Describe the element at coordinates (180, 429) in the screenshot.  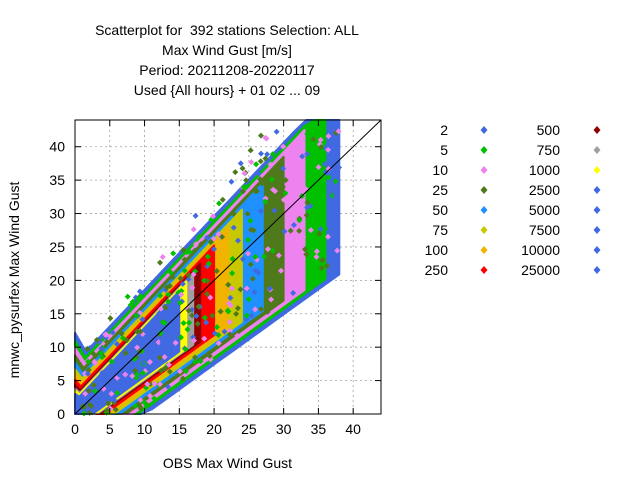
I see `x-tick-label: 15` at that location.